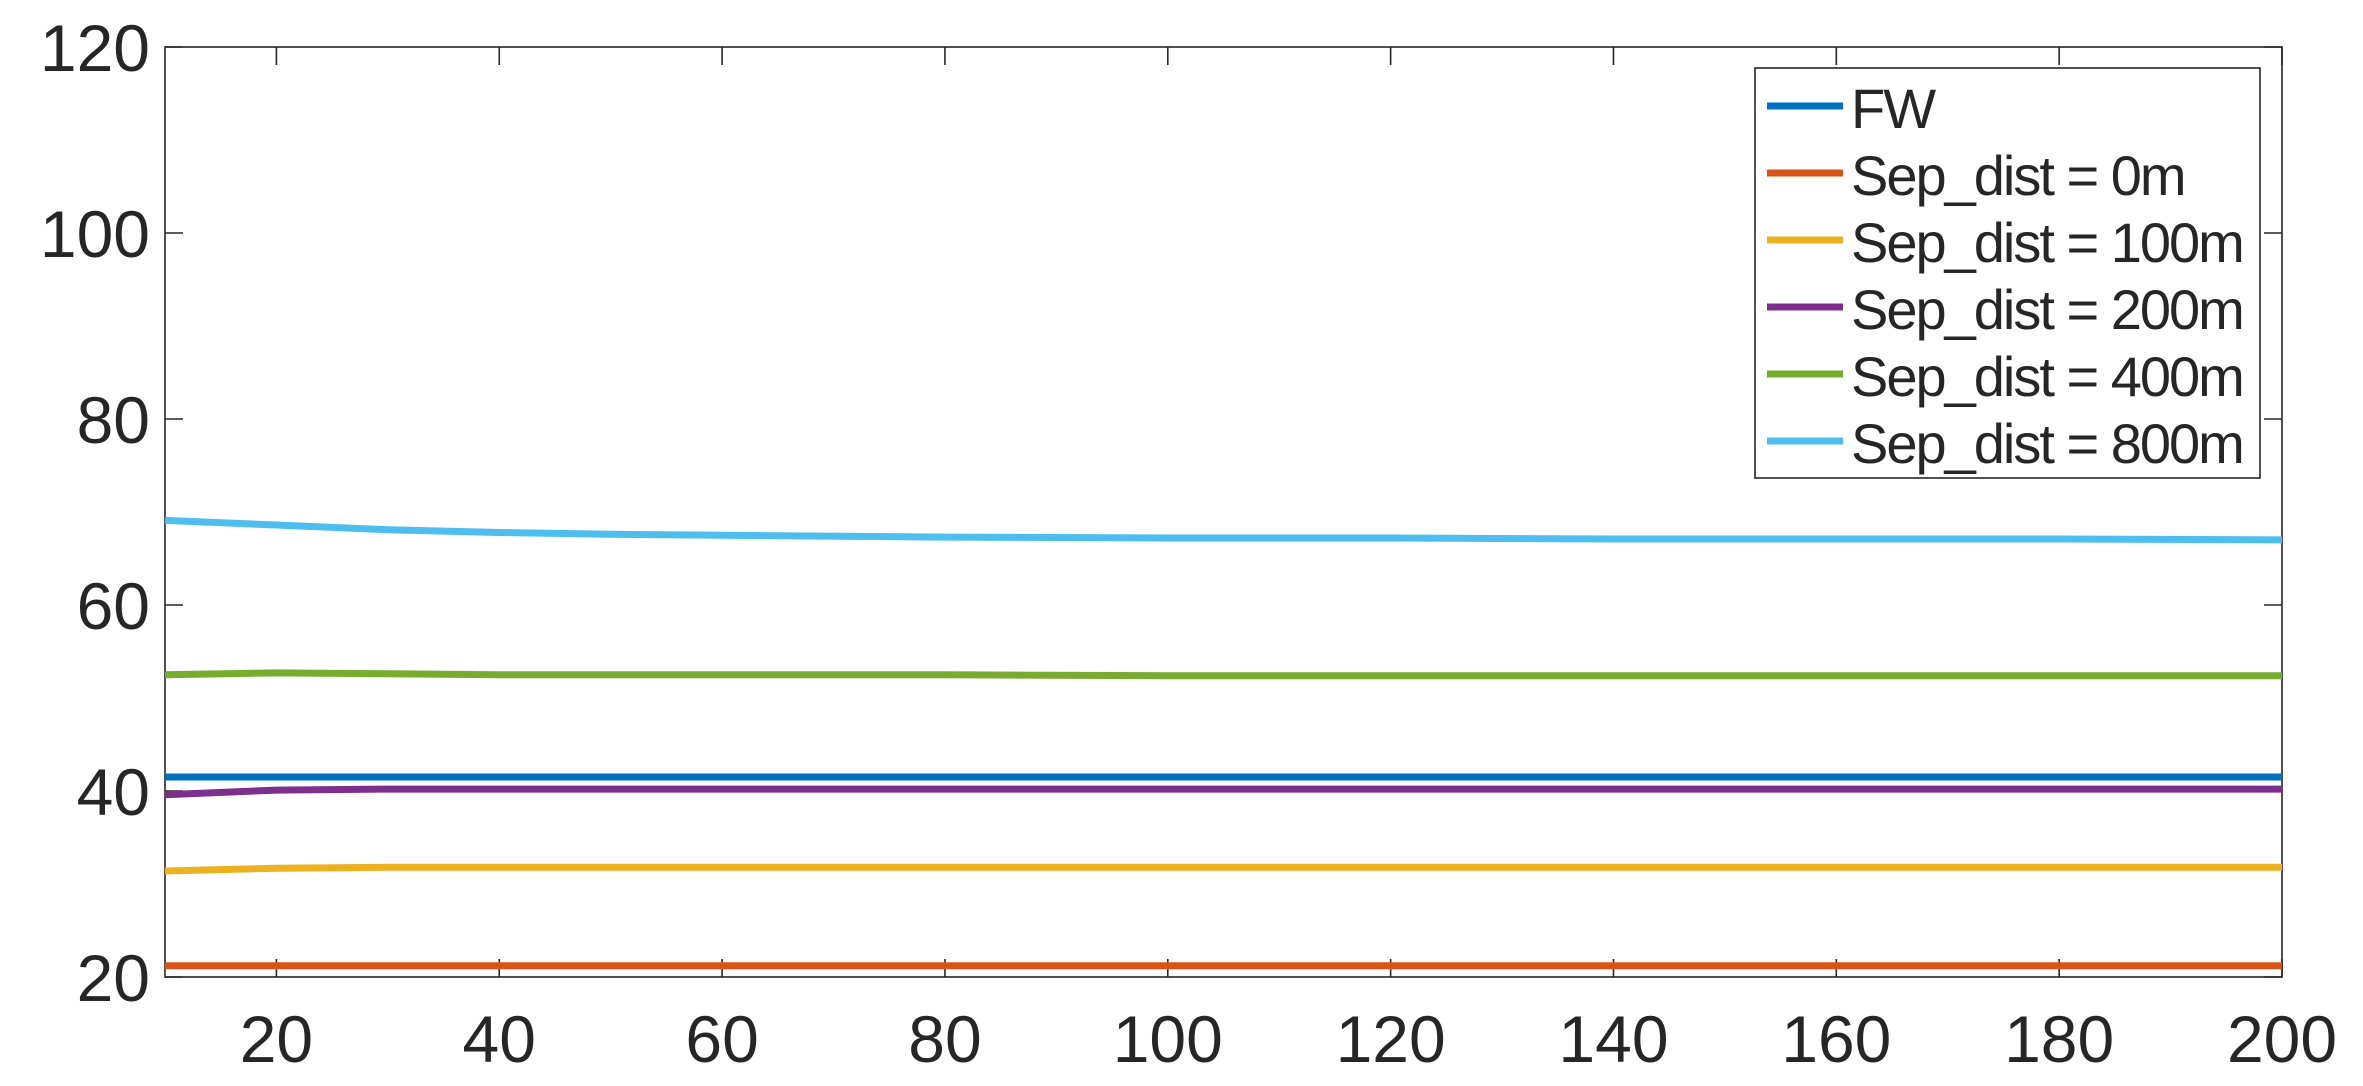  What do you see at coordinates (721, 1039) in the screenshot?
I see `x-tick-label: 60` at bounding box center [721, 1039].